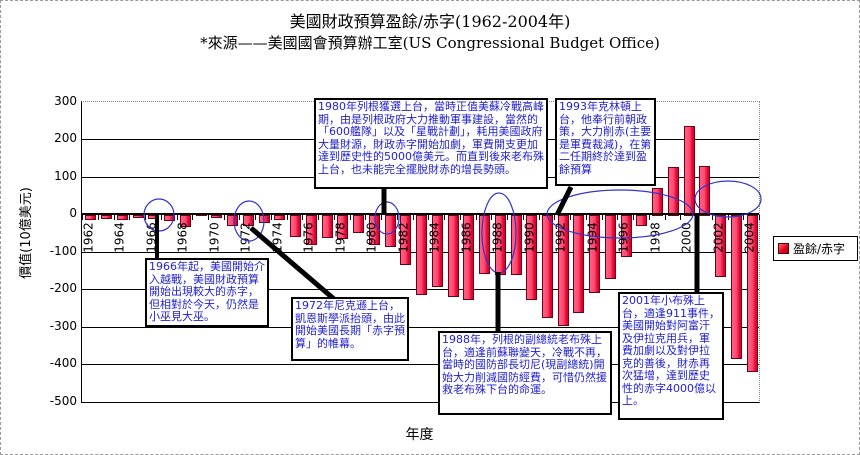  I want to click on legend-series-label: 盈餘/赤字, so click(819, 249).